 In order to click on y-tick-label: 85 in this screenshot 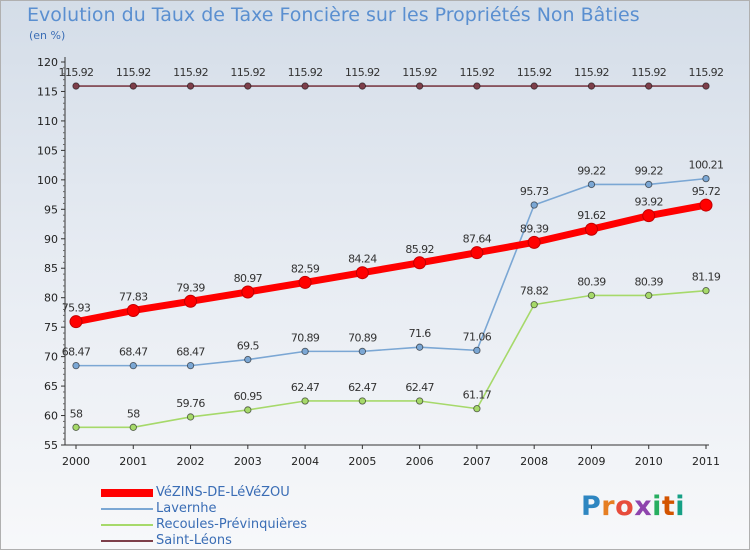, I will do `click(51, 268)`.